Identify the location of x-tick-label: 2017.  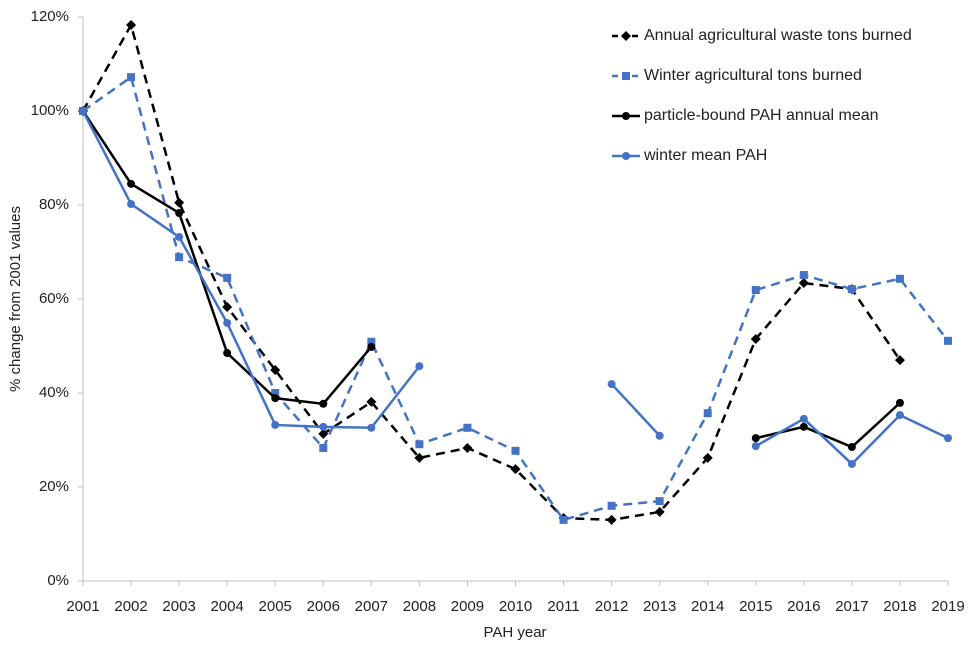
(851, 606).